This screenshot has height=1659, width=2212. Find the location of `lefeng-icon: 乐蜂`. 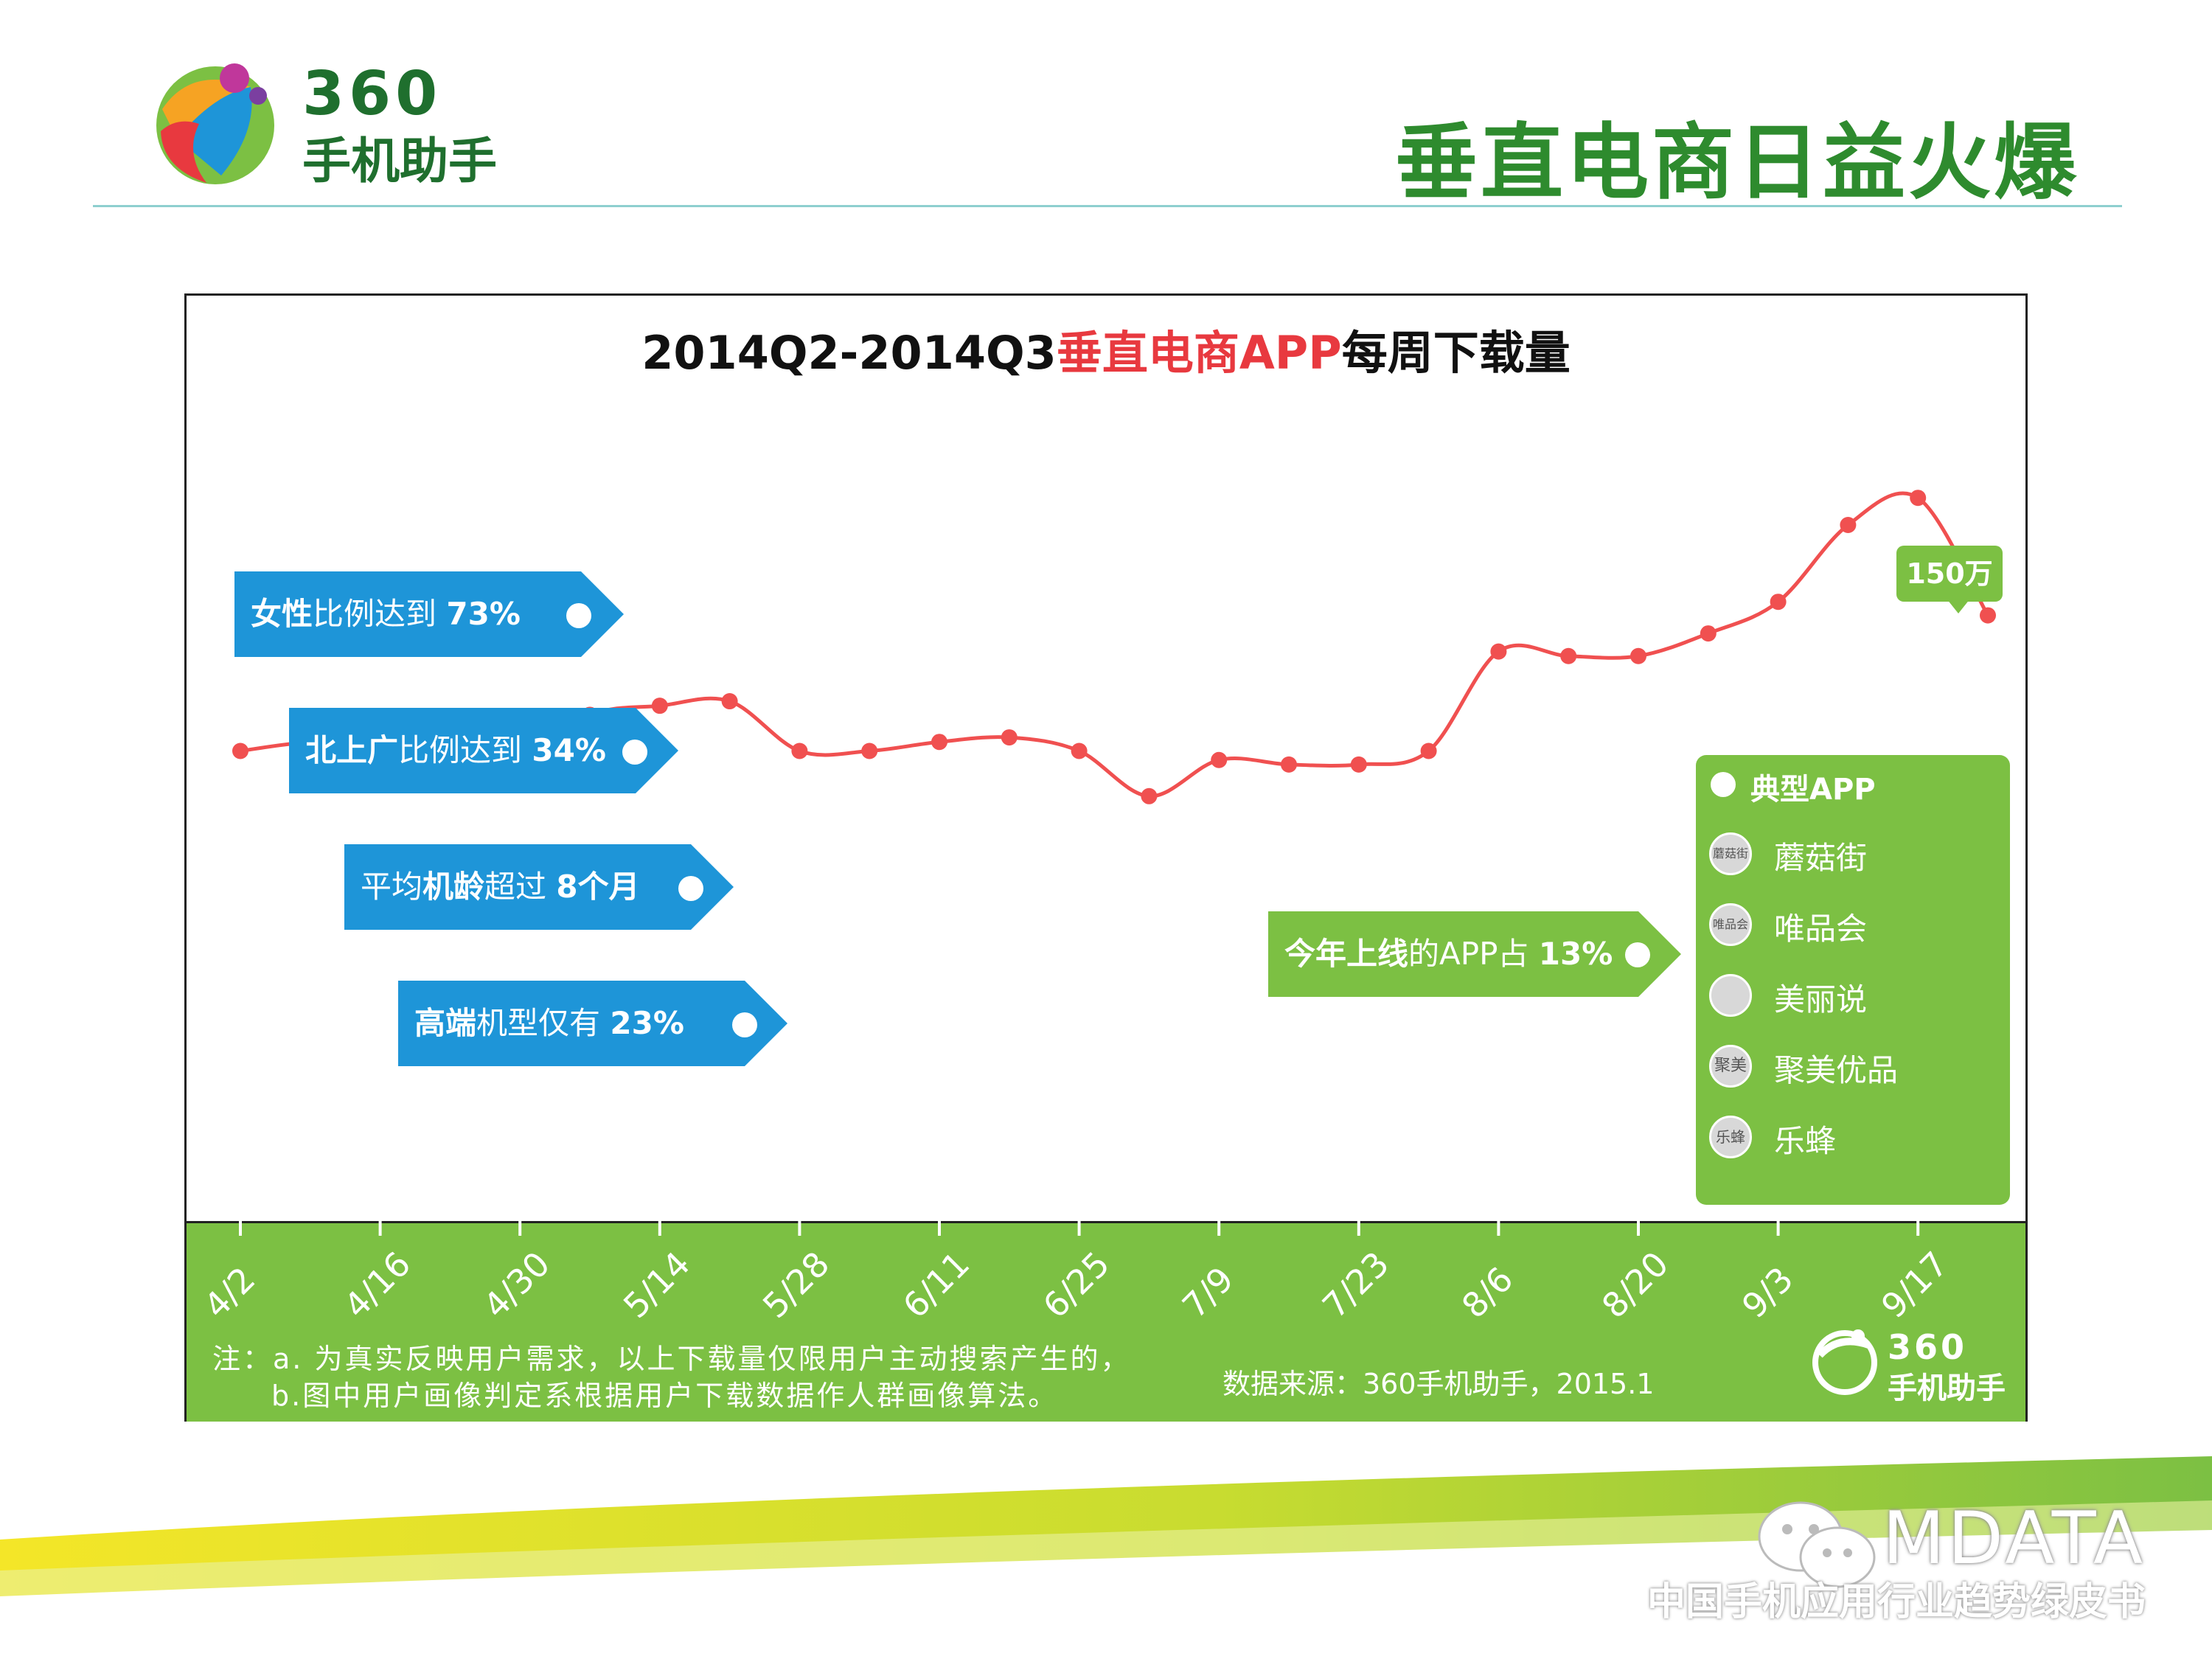

lefeng-icon: 乐蜂 is located at coordinates (1730, 1137).